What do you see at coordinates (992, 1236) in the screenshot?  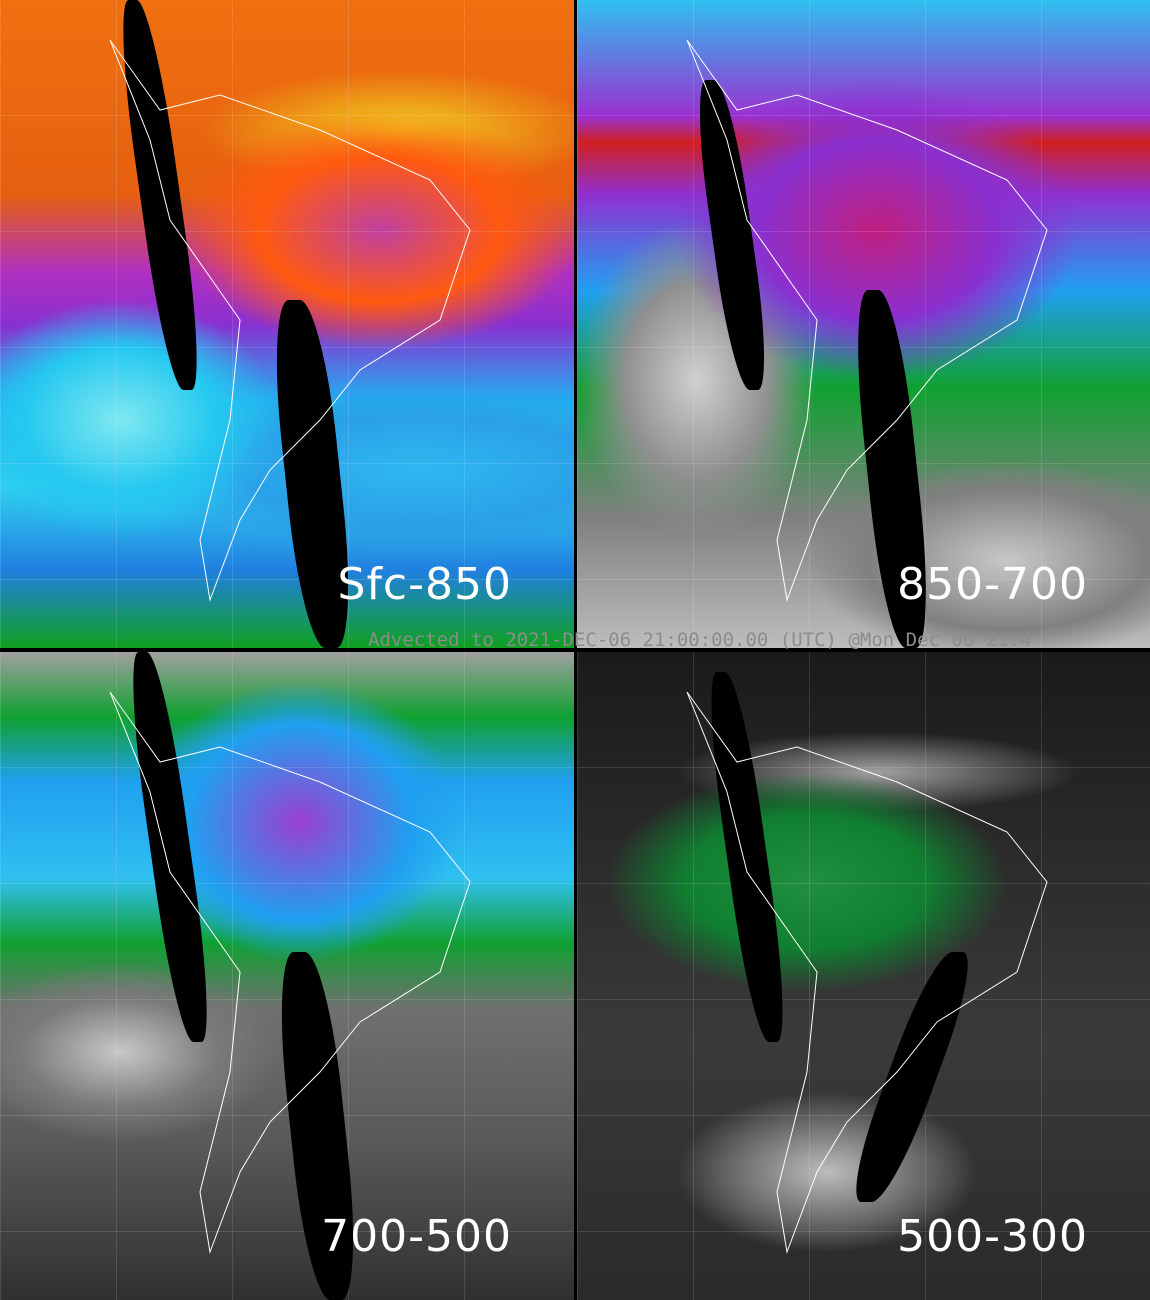 I see `panel-label: 500-300` at bounding box center [992, 1236].